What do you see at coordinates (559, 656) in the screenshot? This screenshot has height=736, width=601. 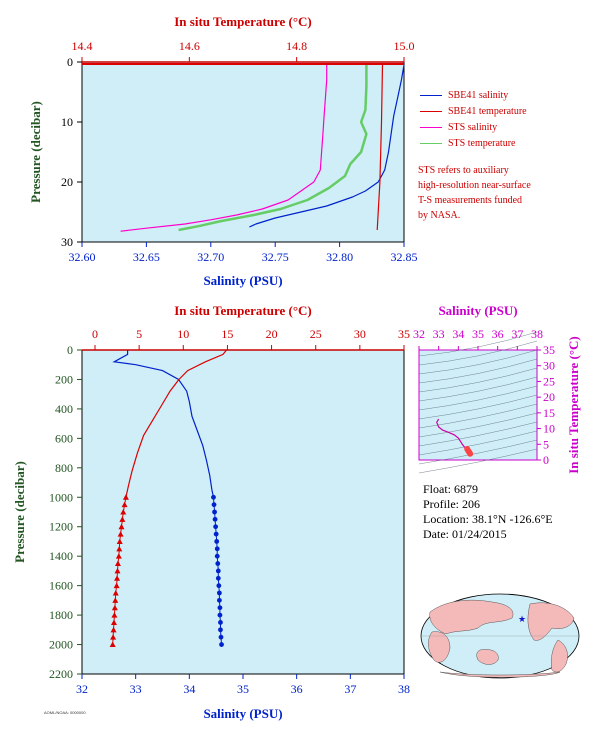 I see `map-land-south-america` at bounding box center [559, 656].